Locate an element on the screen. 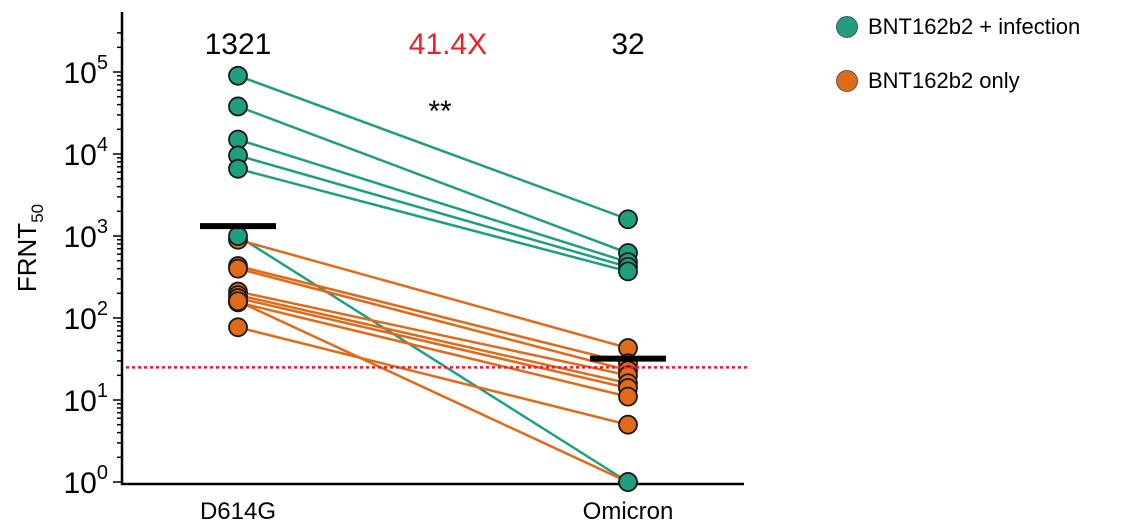 The height and width of the screenshot is (525, 1133). legend: BNT162b2 + infection BNT162b2 only is located at coordinates (958, 66).